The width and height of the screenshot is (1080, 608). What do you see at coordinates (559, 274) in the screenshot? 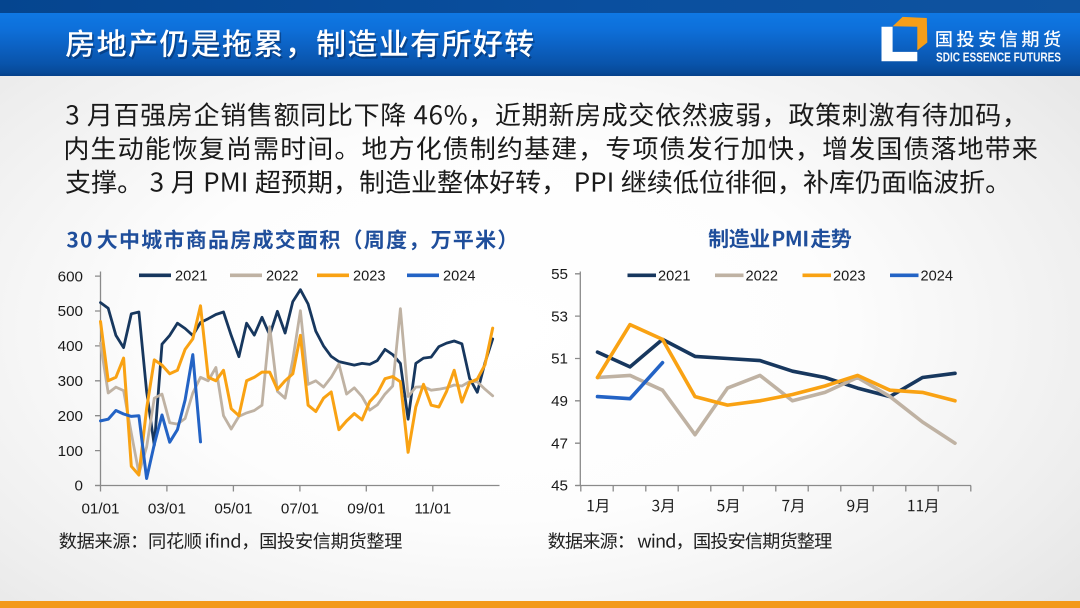
I see `svg-text: 55` at bounding box center [559, 274].